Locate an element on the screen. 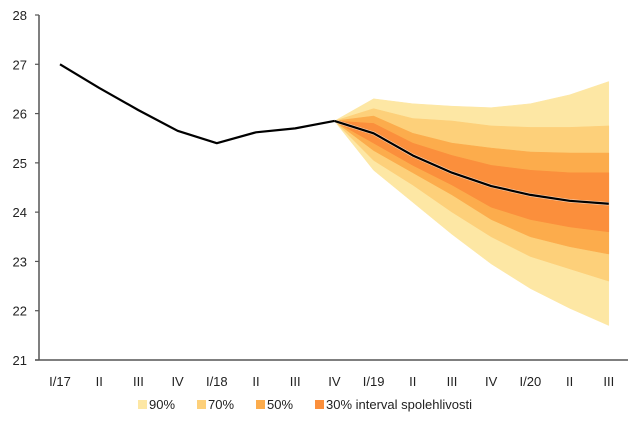 Image resolution: width=640 pixels, height=430 pixels. x-tick-label: I/20 is located at coordinates (531, 381).